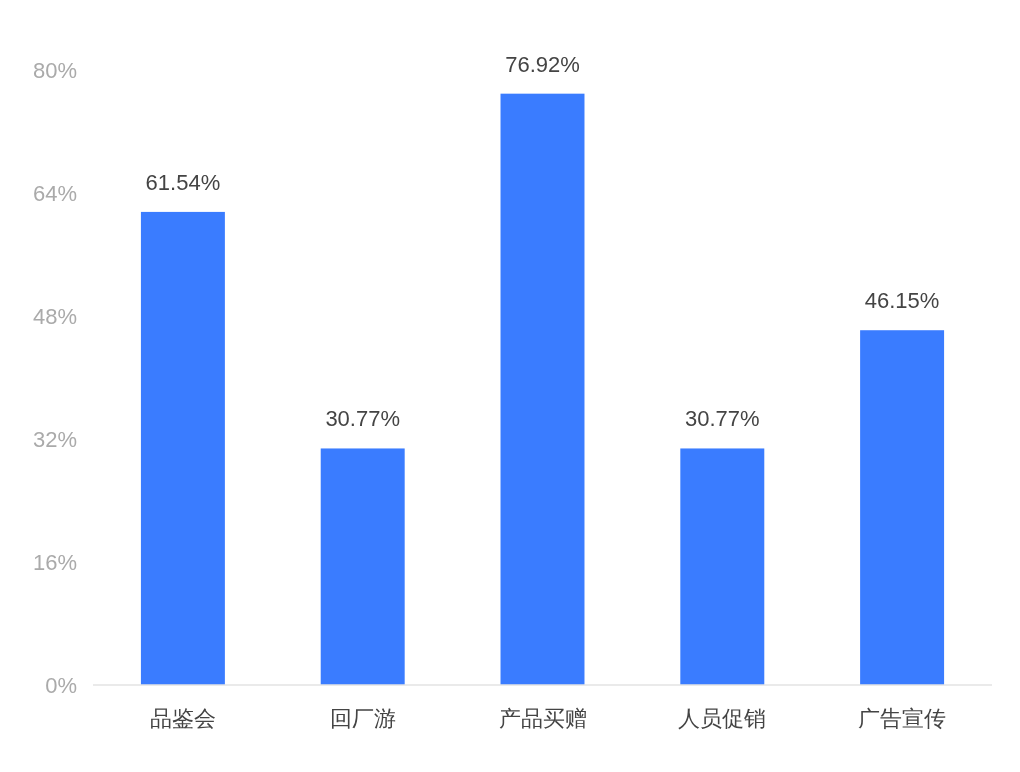 The width and height of the screenshot is (1020, 772). Describe the element at coordinates (542, 718) in the screenshot. I see `x-tick-label: 产品买赠` at that location.